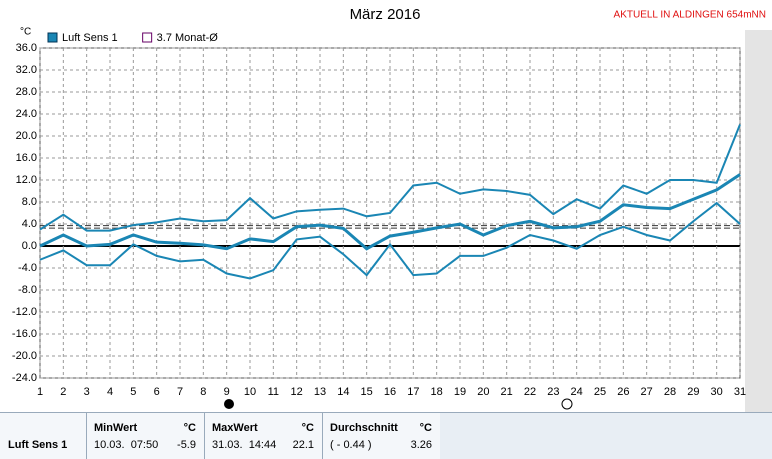 The width and height of the screenshot is (772, 459). What do you see at coordinates (26, 136) in the screenshot?
I see `y-tick-label: 20.0` at bounding box center [26, 136].